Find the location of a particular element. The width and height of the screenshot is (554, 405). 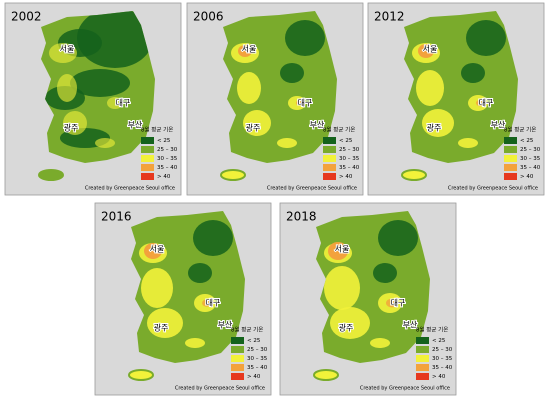

map-year: 2012 is located at coordinates (389, 17).